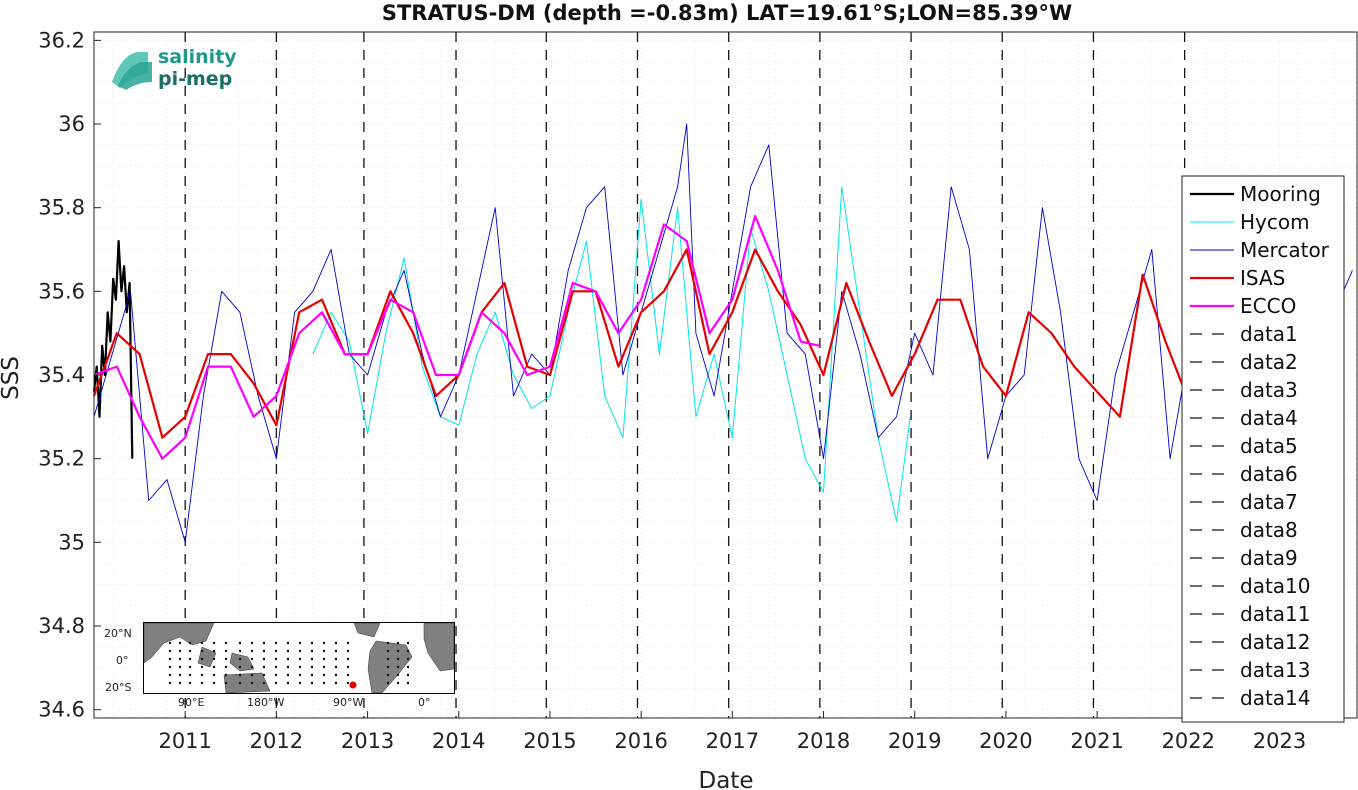 The width and height of the screenshot is (1358, 790). What do you see at coordinates (69, 375) in the screenshot?
I see `y-tick-labels: 34.6 34.8 35 35.2 35.4 35.6 35.8 36 36.2` at bounding box center [69, 375].